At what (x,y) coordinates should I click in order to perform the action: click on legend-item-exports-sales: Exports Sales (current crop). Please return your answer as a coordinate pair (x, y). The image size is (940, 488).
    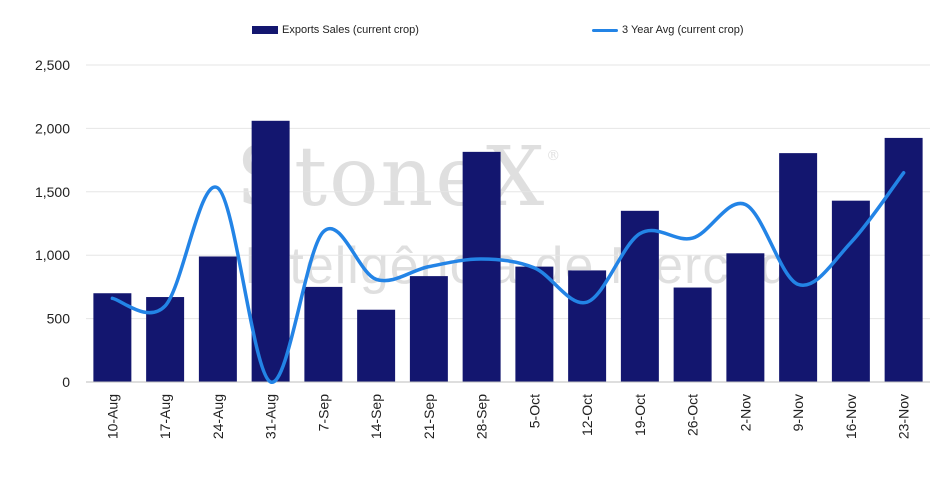
    Looking at the image, I should click on (335, 30).